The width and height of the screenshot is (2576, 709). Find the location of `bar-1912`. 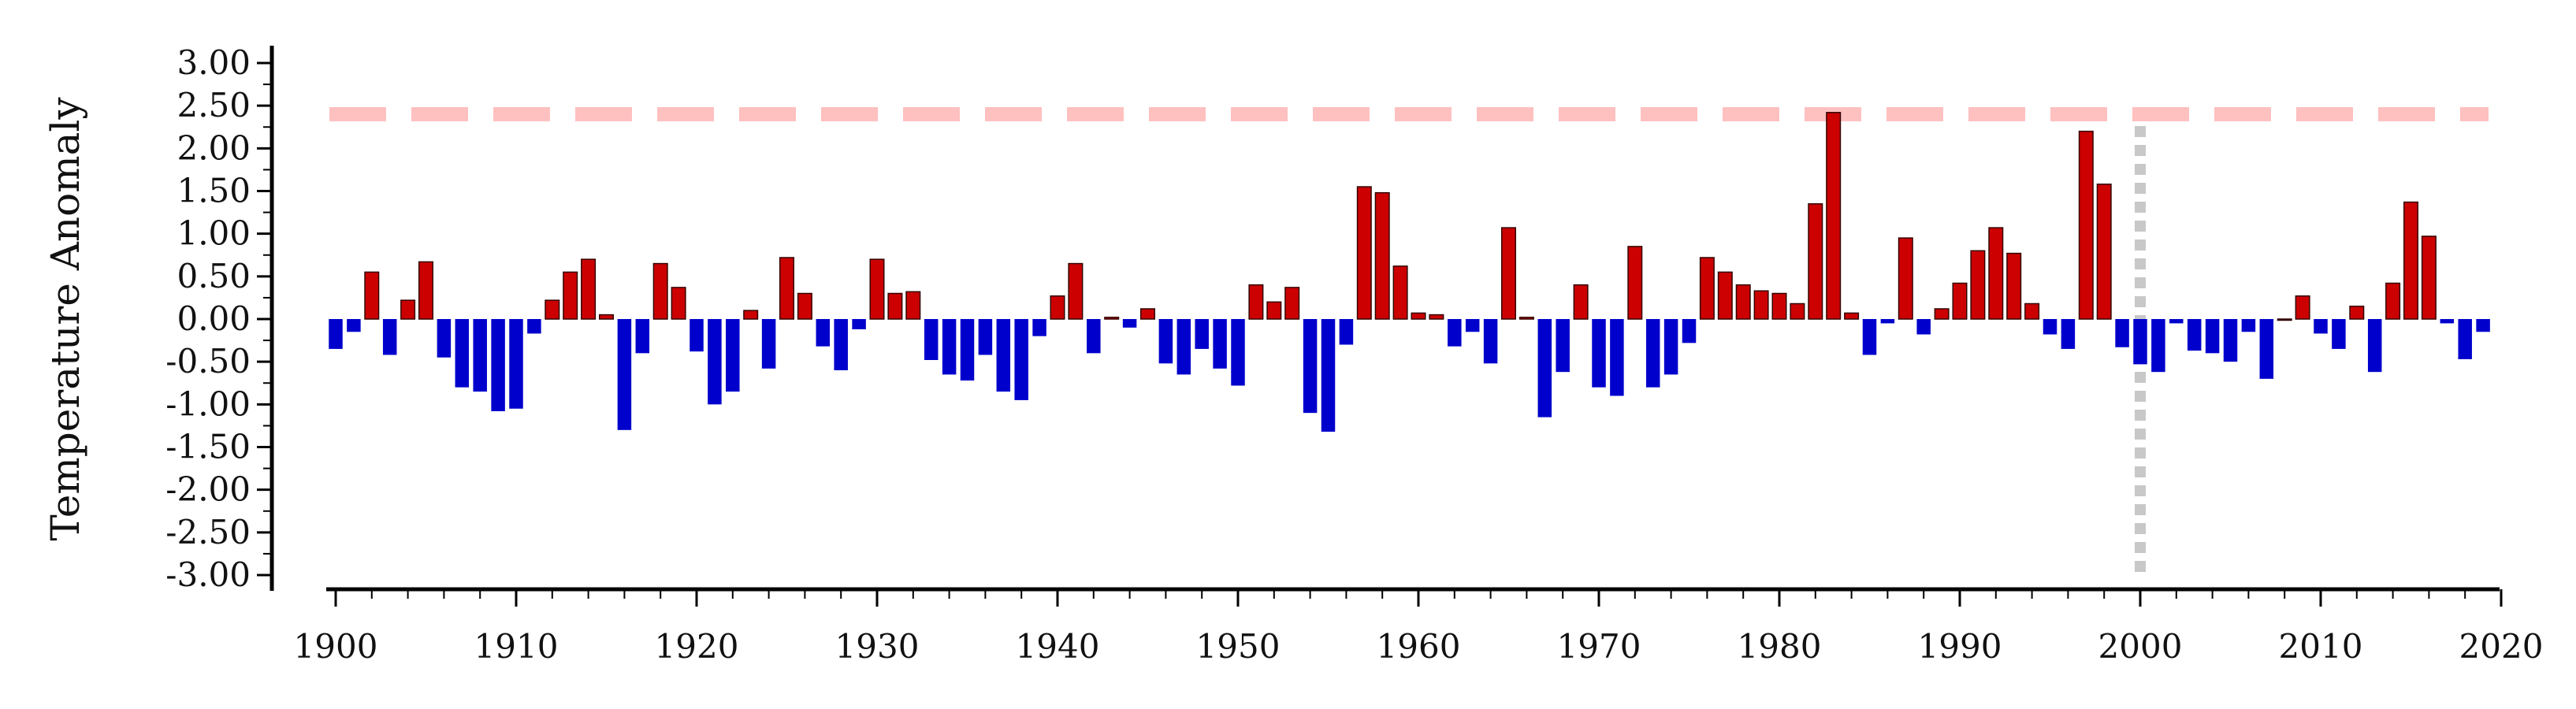

bar-1912 is located at coordinates (552, 309).